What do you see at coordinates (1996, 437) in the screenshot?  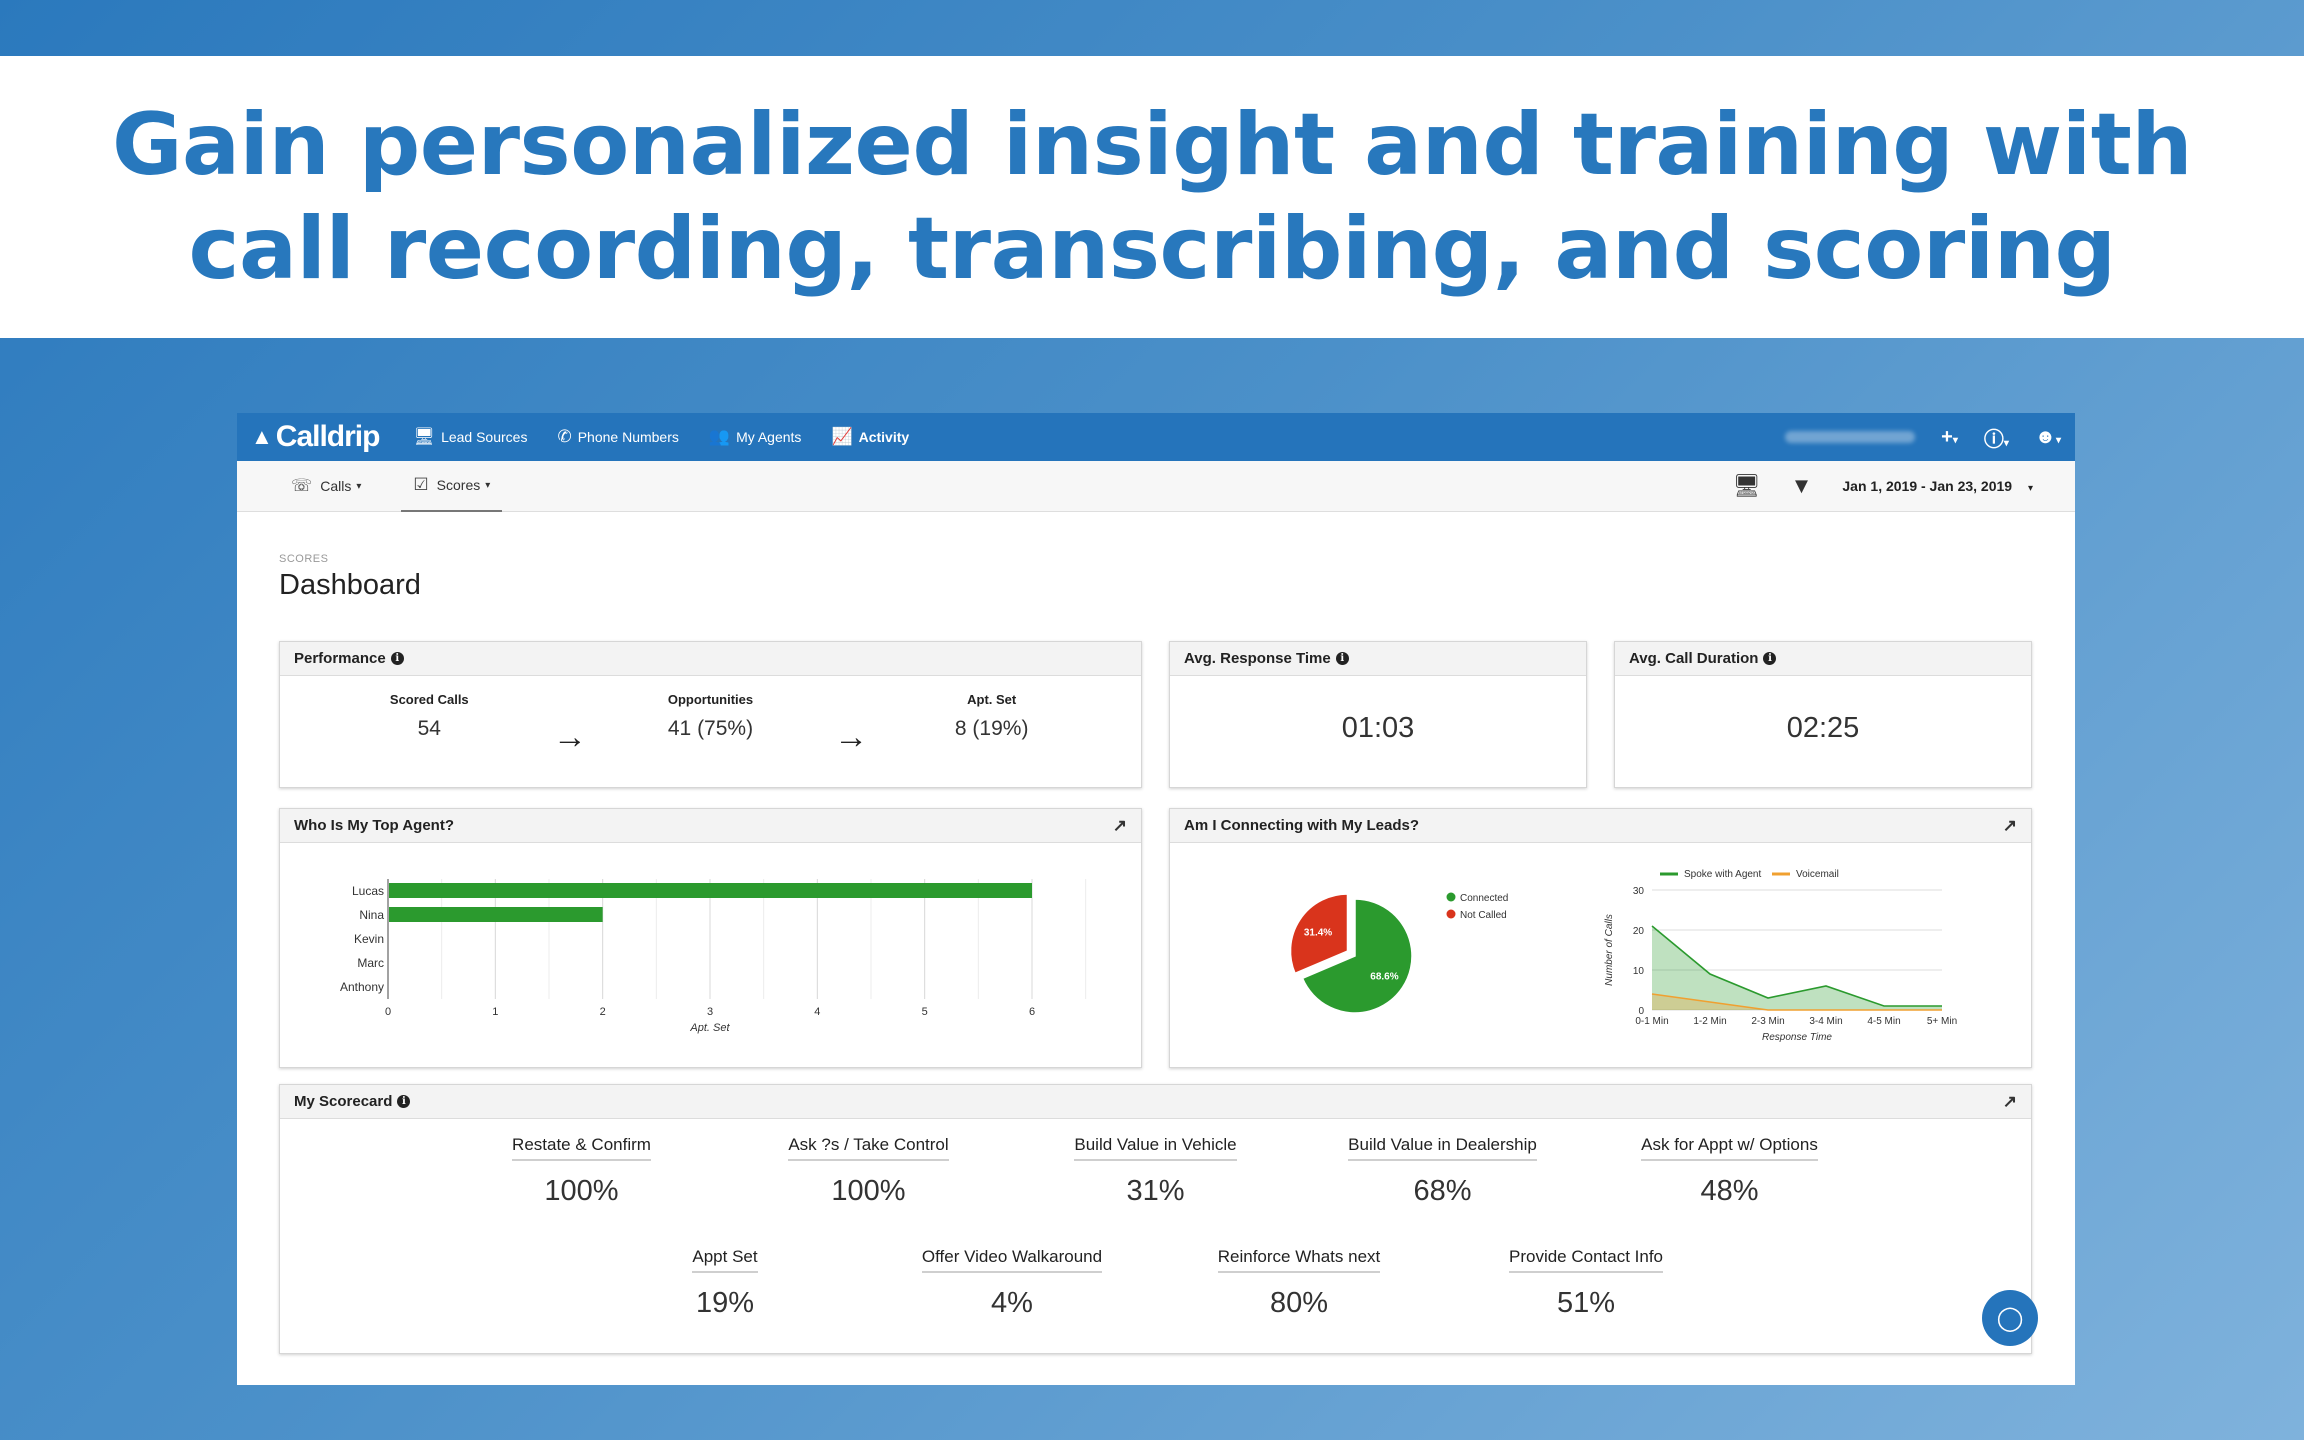 I see `help-menu: ⓘ▾` at bounding box center [1996, 437].